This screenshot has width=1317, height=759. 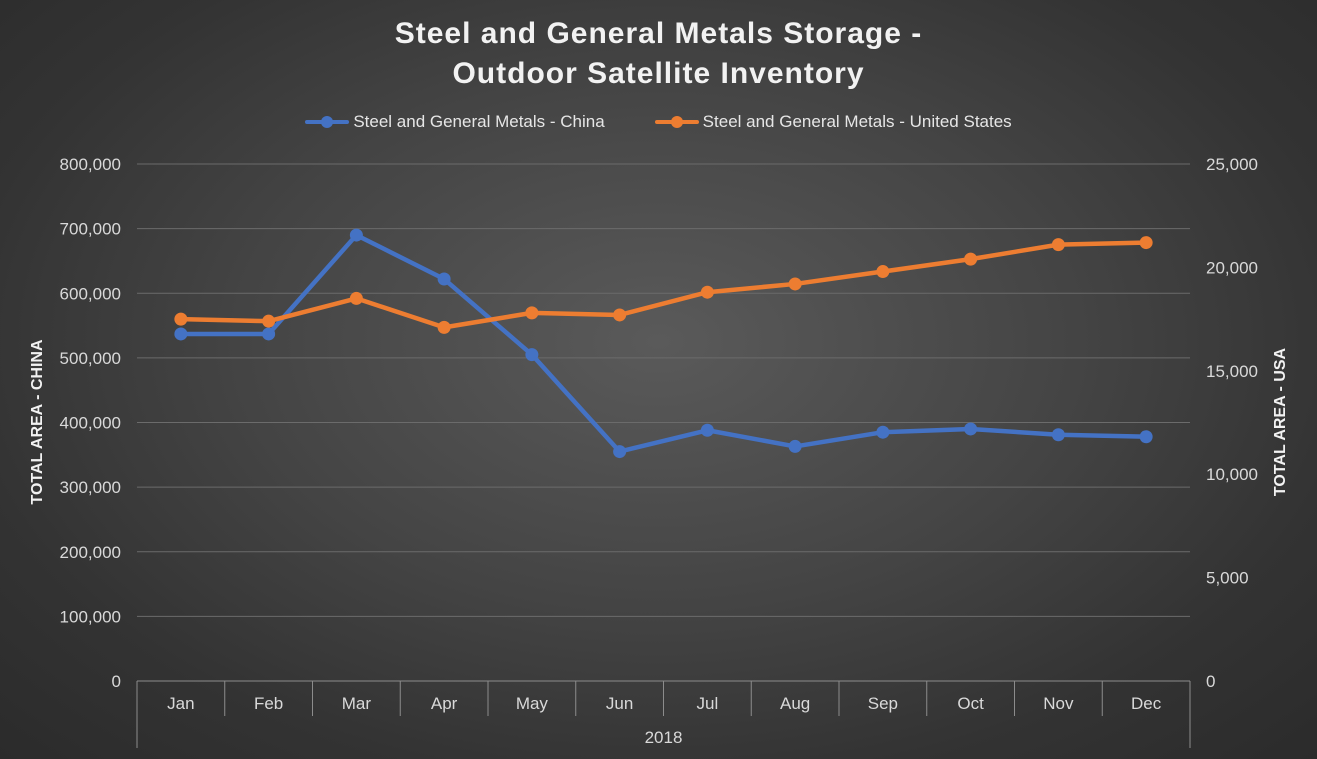 I want to click on y-right-tick-label: 15,000, so click(x=1232, y=371).